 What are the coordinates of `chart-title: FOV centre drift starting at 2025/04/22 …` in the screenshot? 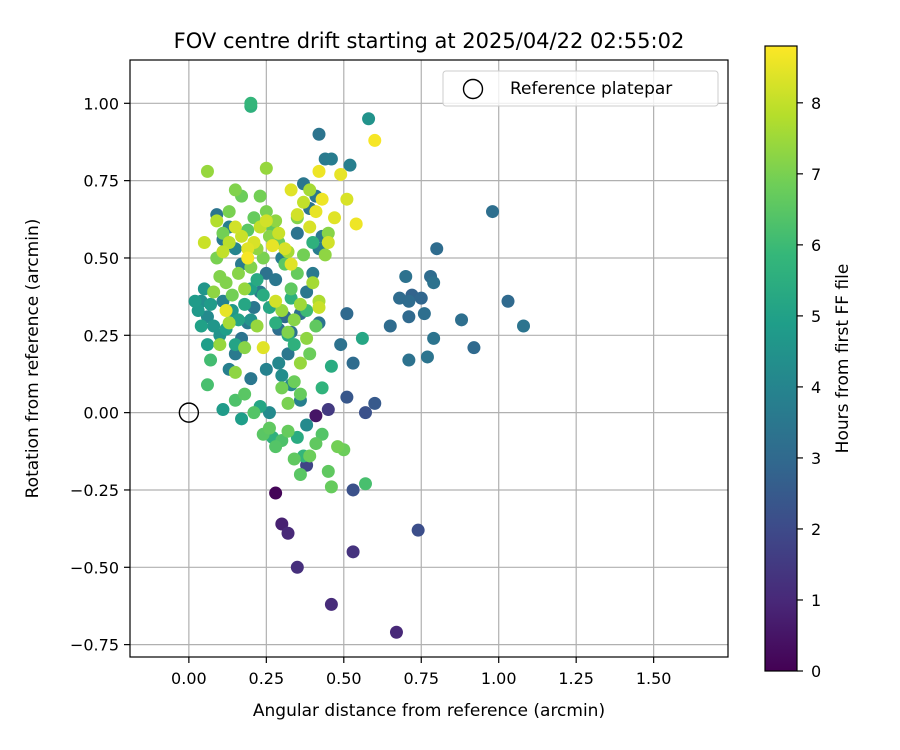 It's located at (429, 41).